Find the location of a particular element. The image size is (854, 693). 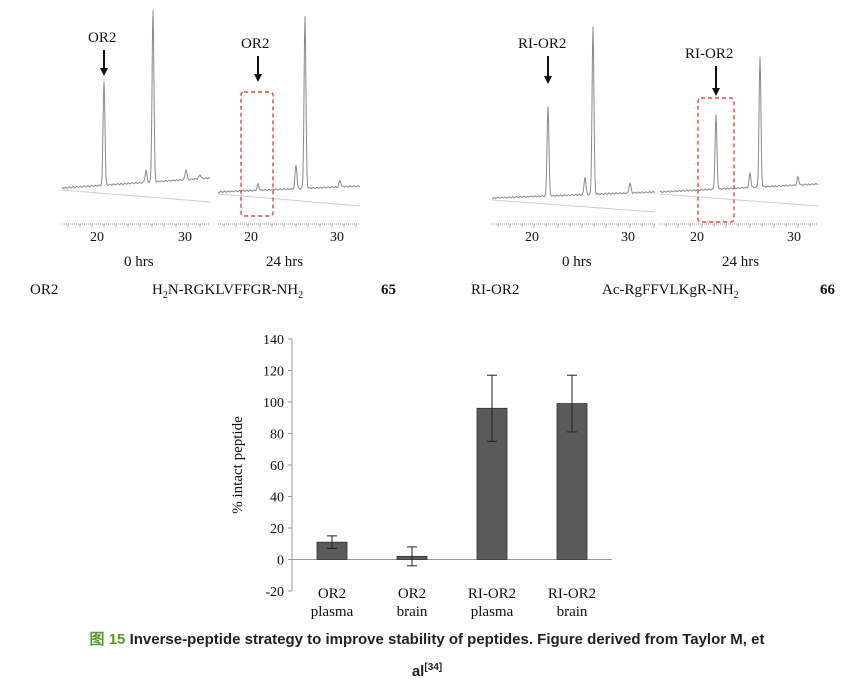

compound-number-right: 66 is located at coordinates (827, 290).